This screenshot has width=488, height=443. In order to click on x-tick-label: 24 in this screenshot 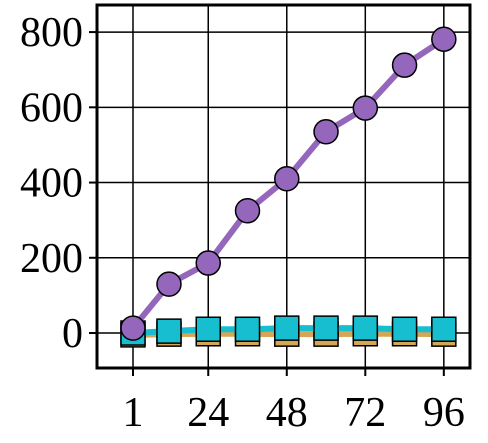, I will do `click(208, 413)`.